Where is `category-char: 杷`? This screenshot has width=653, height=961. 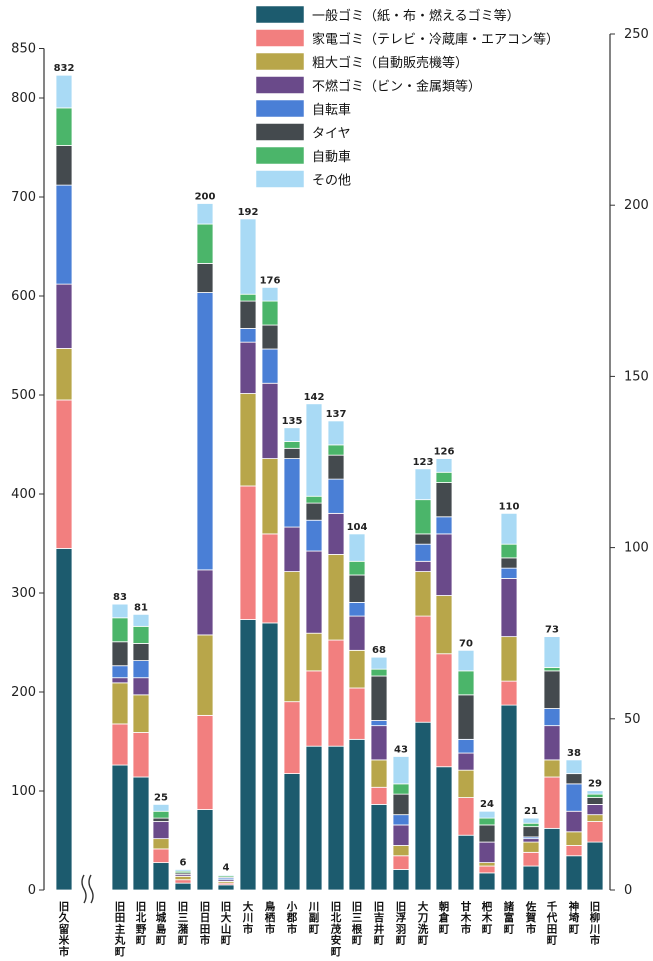 category-char: 杷 is located at coordinates (487, 906).